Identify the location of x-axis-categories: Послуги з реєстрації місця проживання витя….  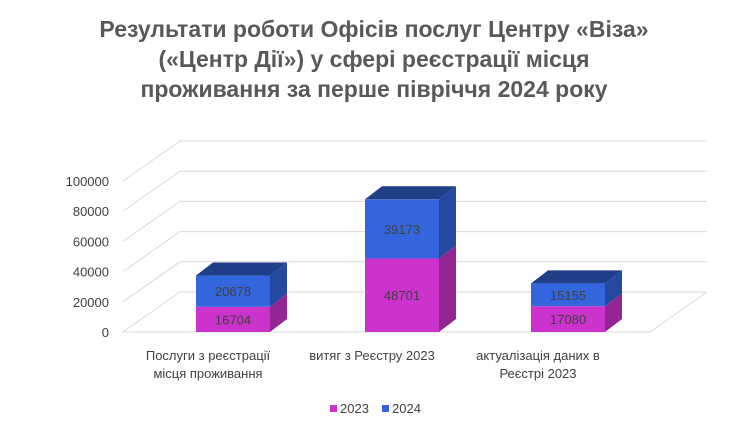
(373, 364).